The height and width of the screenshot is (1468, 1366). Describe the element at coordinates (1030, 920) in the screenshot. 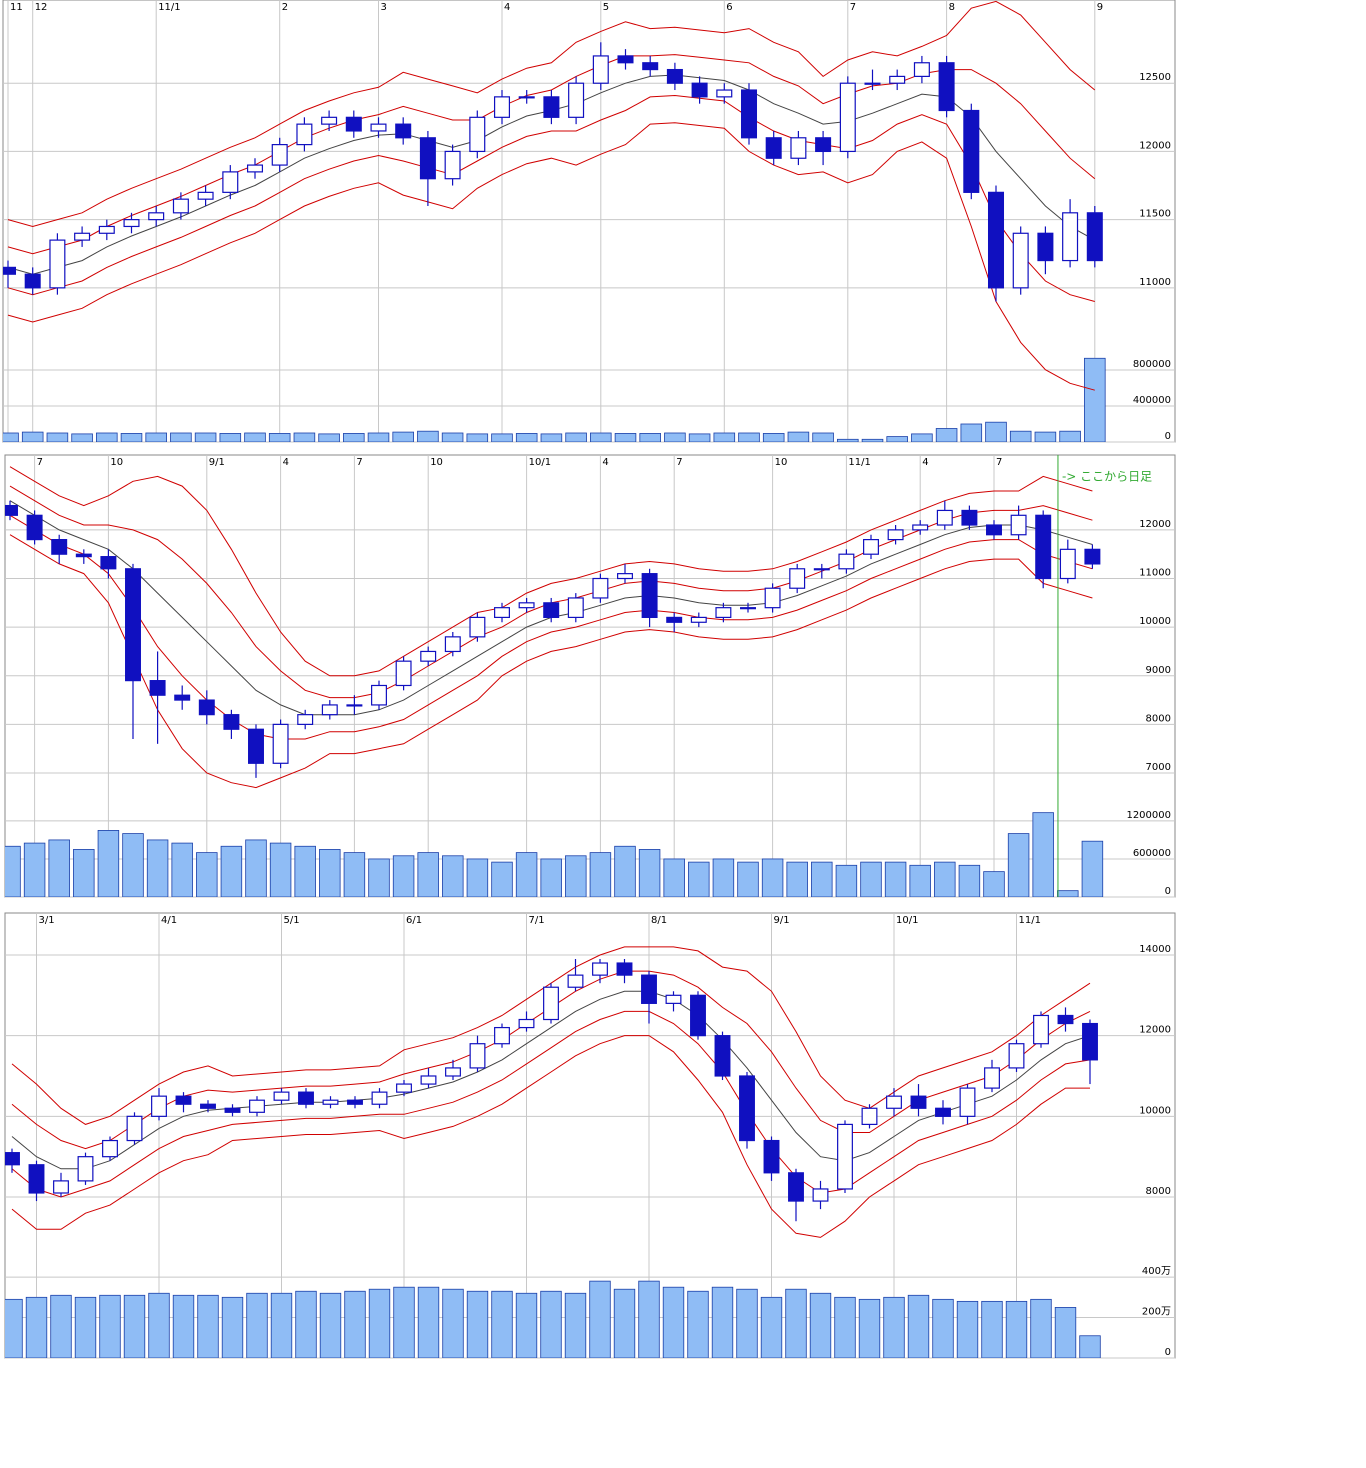

I see `x-tick-label: 11/1` at that location.